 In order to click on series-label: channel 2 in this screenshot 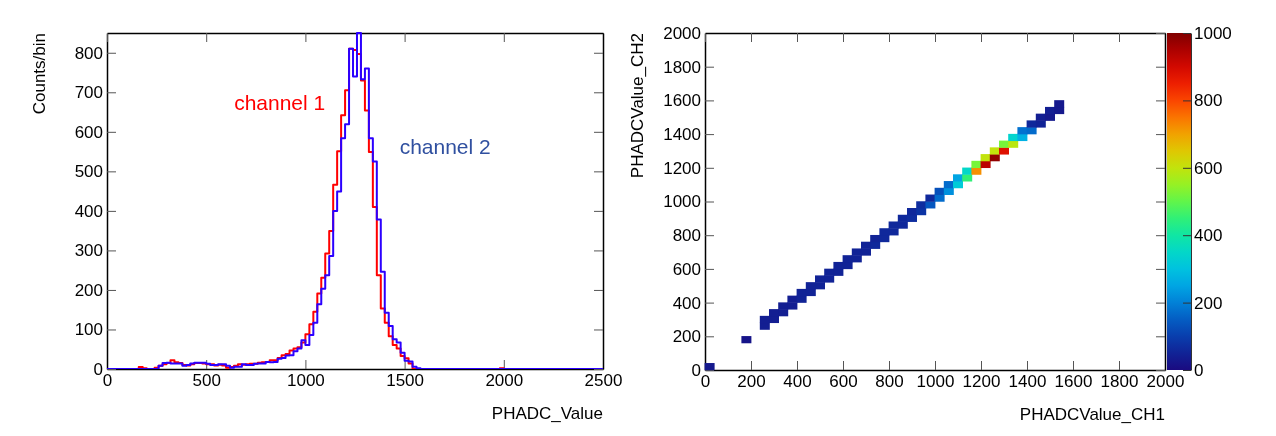, I will do `click(445, 146)`.